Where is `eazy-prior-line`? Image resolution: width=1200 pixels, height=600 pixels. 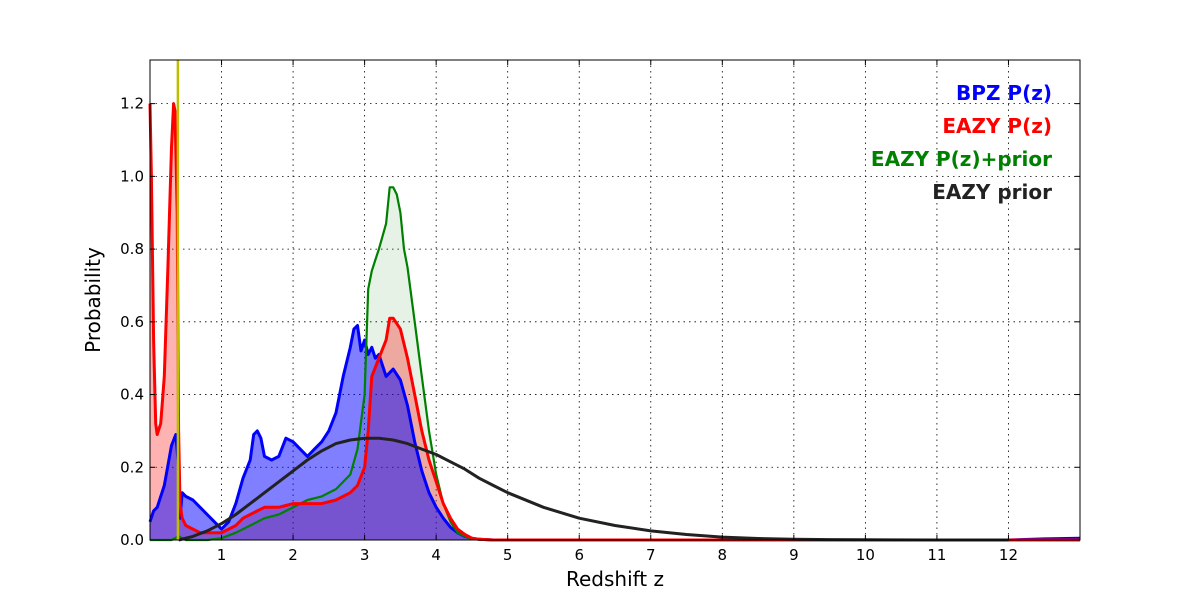
eazy-prior-line is located at coordinates (593, 489).